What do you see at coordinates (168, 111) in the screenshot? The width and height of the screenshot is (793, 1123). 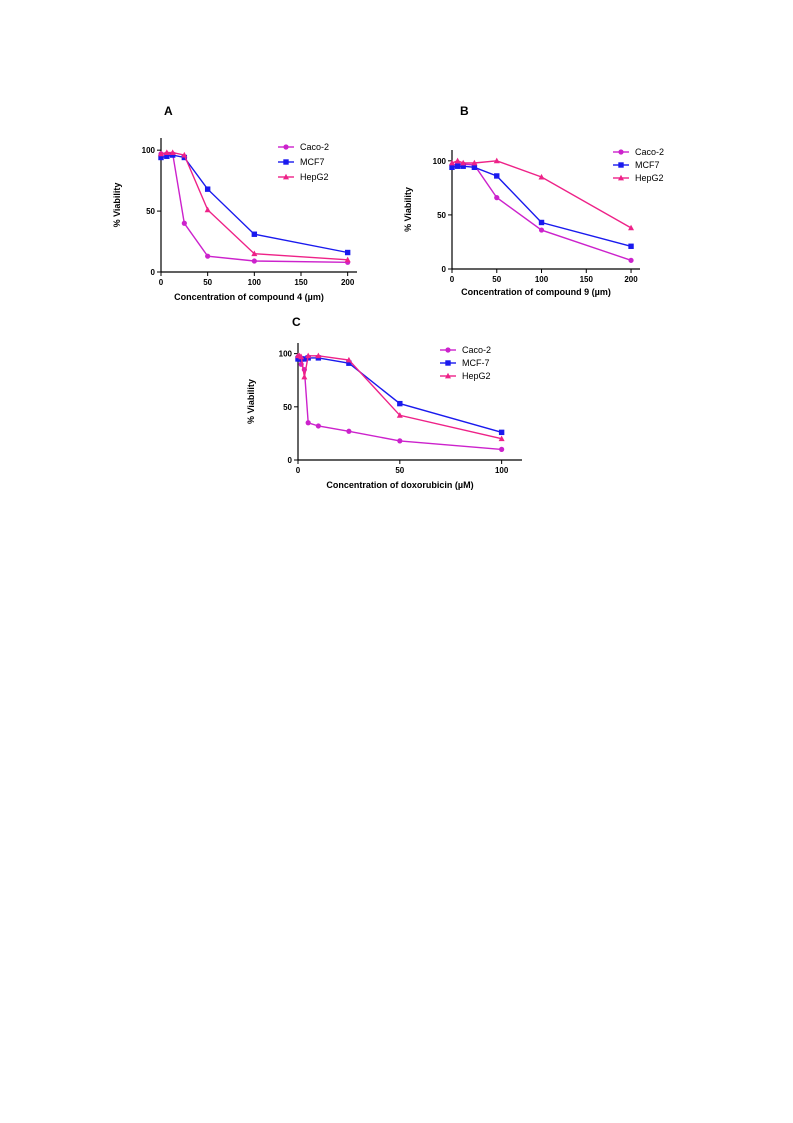 I see `panel-letter: A` at bounding box center [168, 111].